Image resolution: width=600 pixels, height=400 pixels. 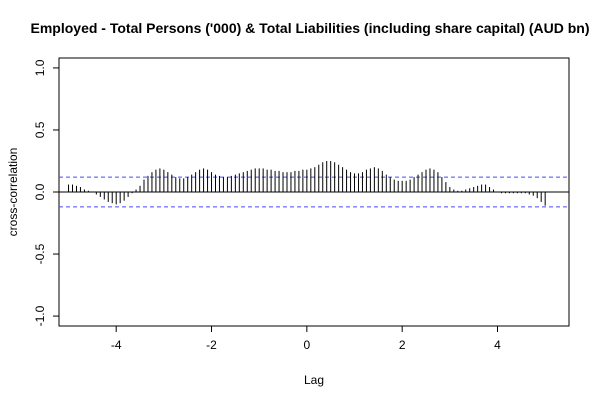 I want to click on y-axis-label: cross-correlation, so click(x=13, y=192).